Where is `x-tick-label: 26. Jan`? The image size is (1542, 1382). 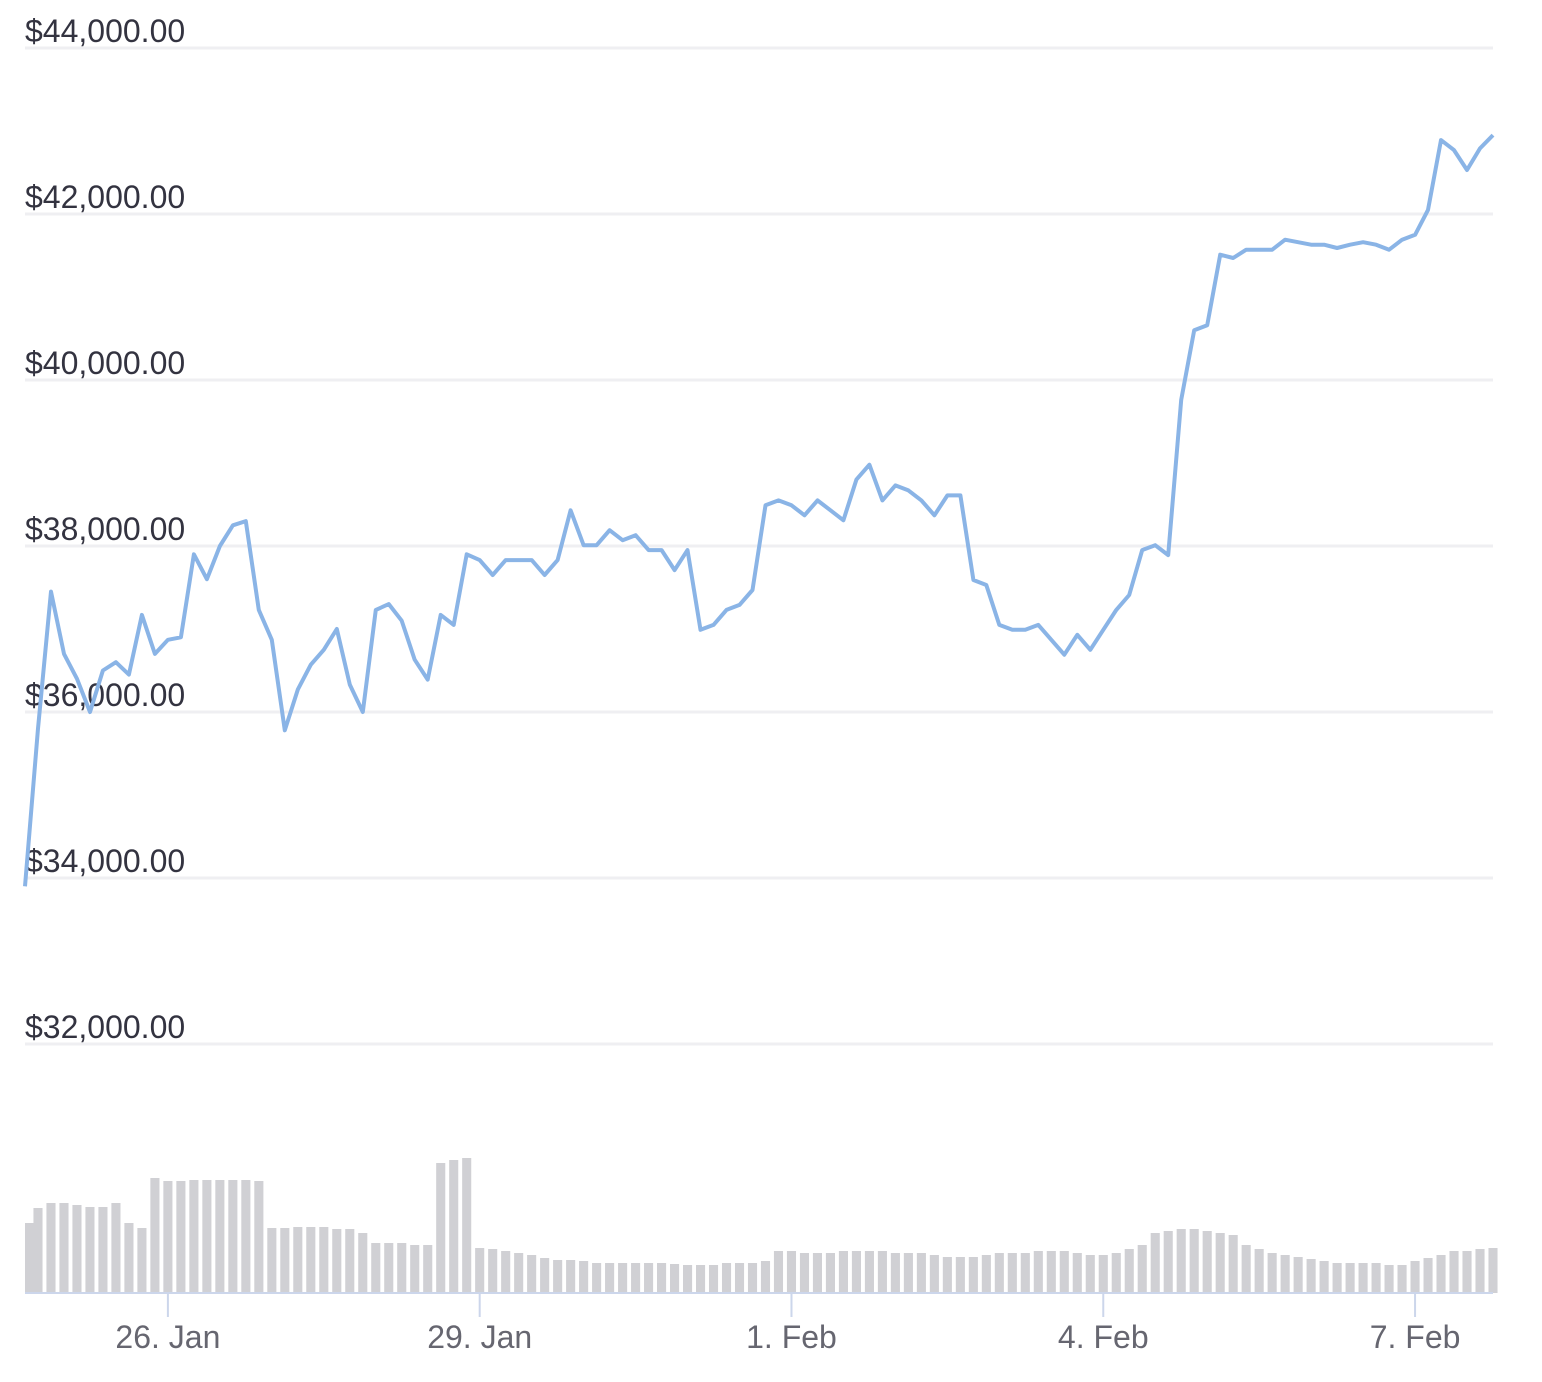
x-tick-label: 26. Jan is located at coordinates (167, 1337).